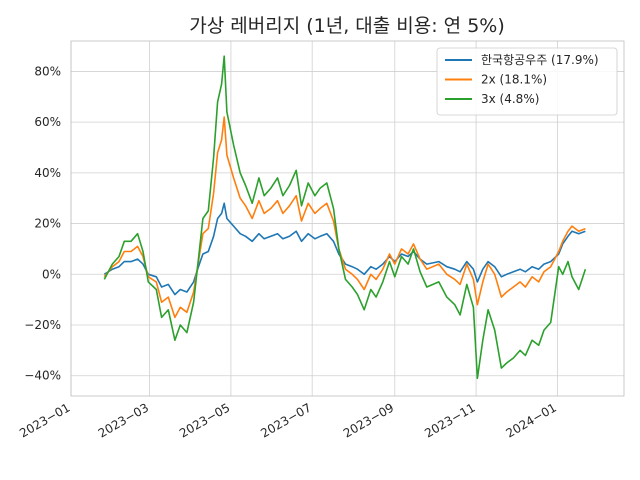 The height and width of the screenshot is (480, 640). What do you see at coordinates (530, 420) in the screenshot?
I see `x-tick-label: 2024−01` at bounding box center [530, 420].